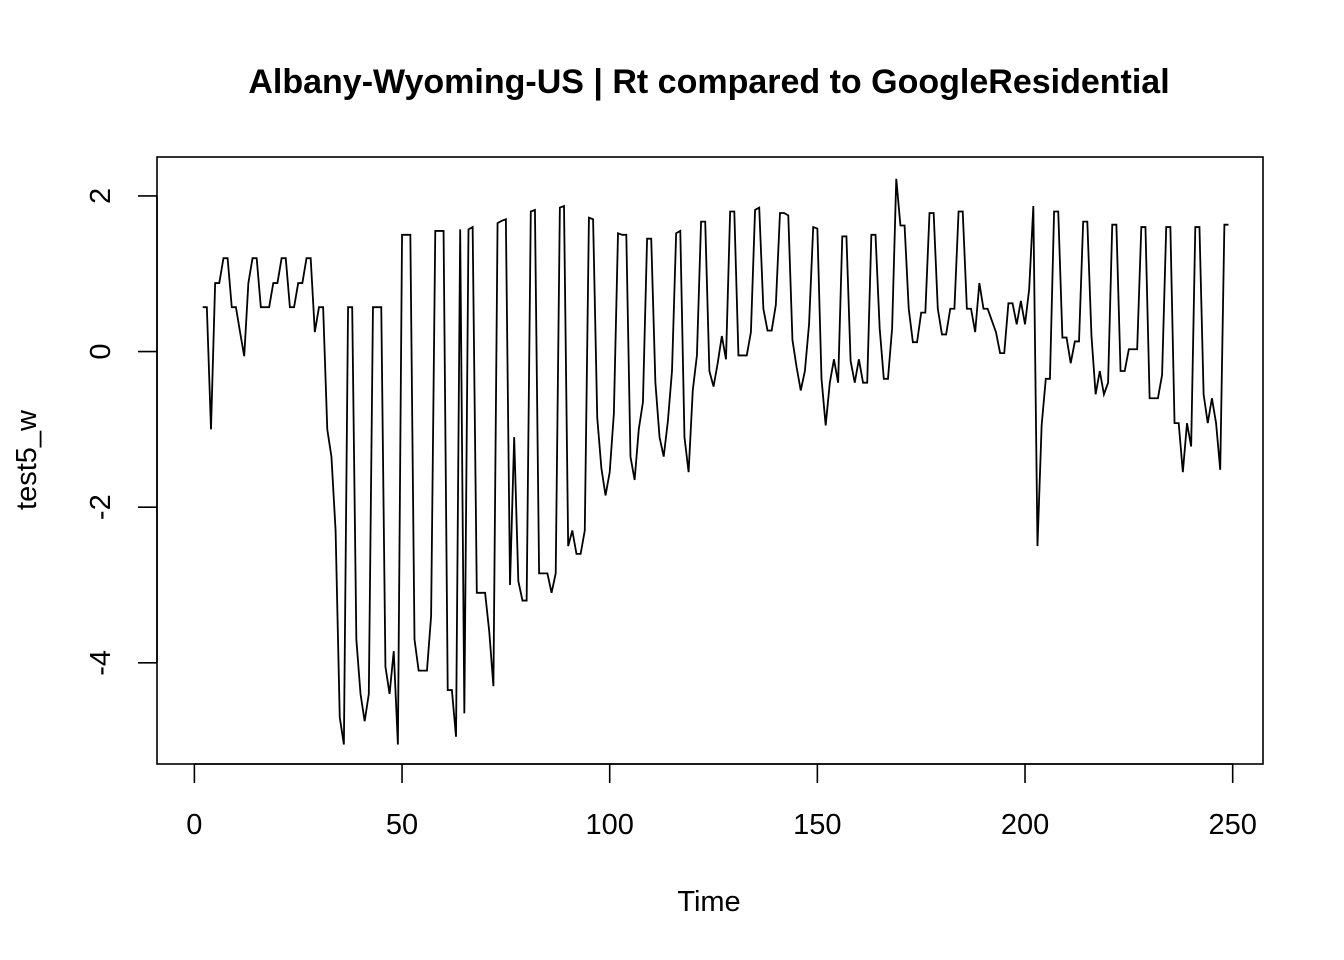  Describe the element at coordinates (101, 507) in the screenshot. I see `y-tick-label: -2` at that location.